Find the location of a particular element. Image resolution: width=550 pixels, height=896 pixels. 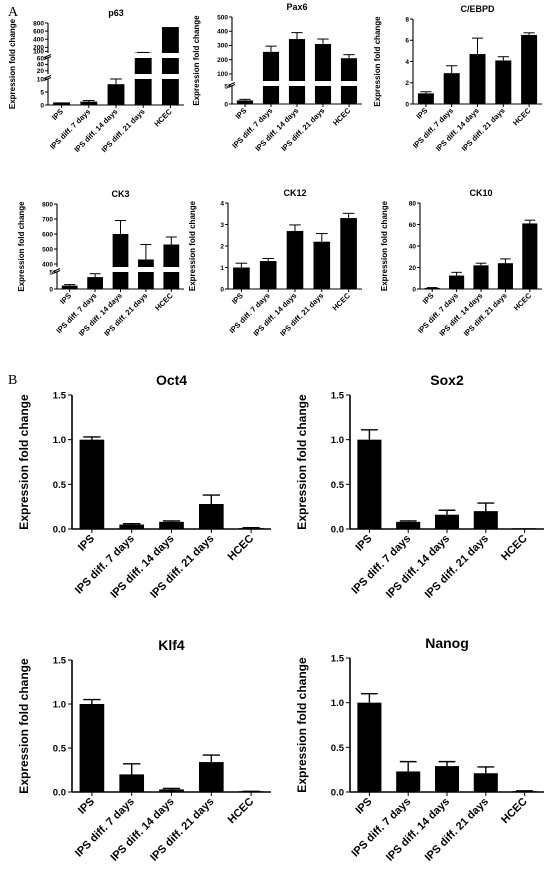

y-tick-label: 700 is located at coordinates (47, 219).